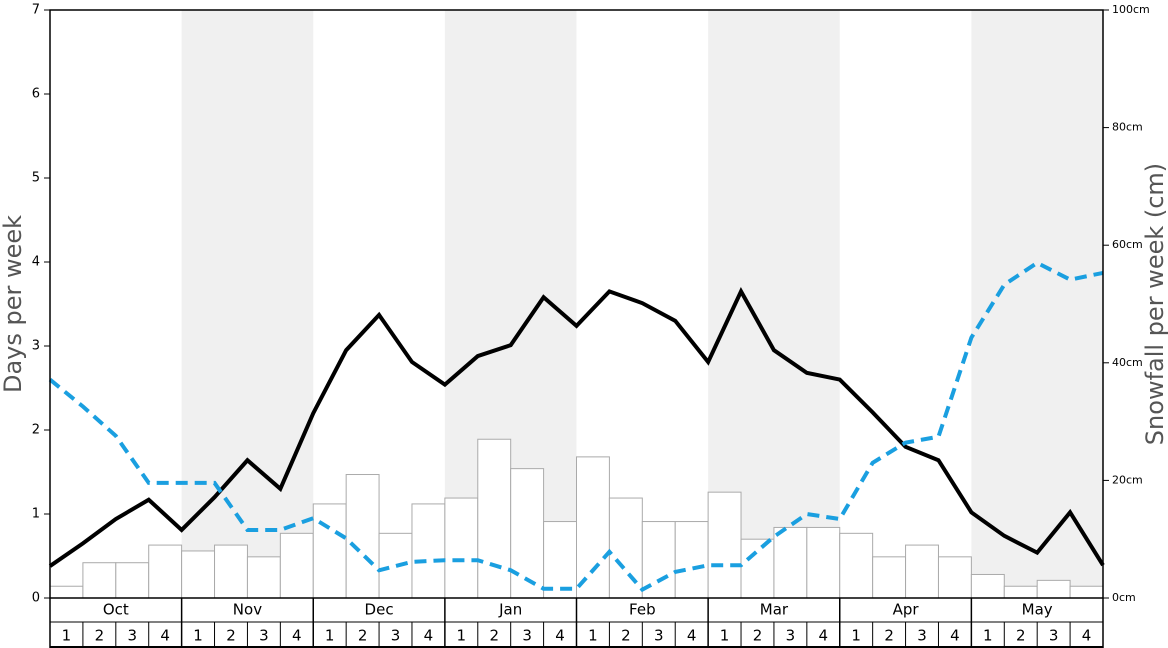 The height and width of the screenshot is (648, 1168). What do you see at coordinates (36, 598) in the screenshot?
I see `y-tick-label: 0` at bounding box center [36, 598].